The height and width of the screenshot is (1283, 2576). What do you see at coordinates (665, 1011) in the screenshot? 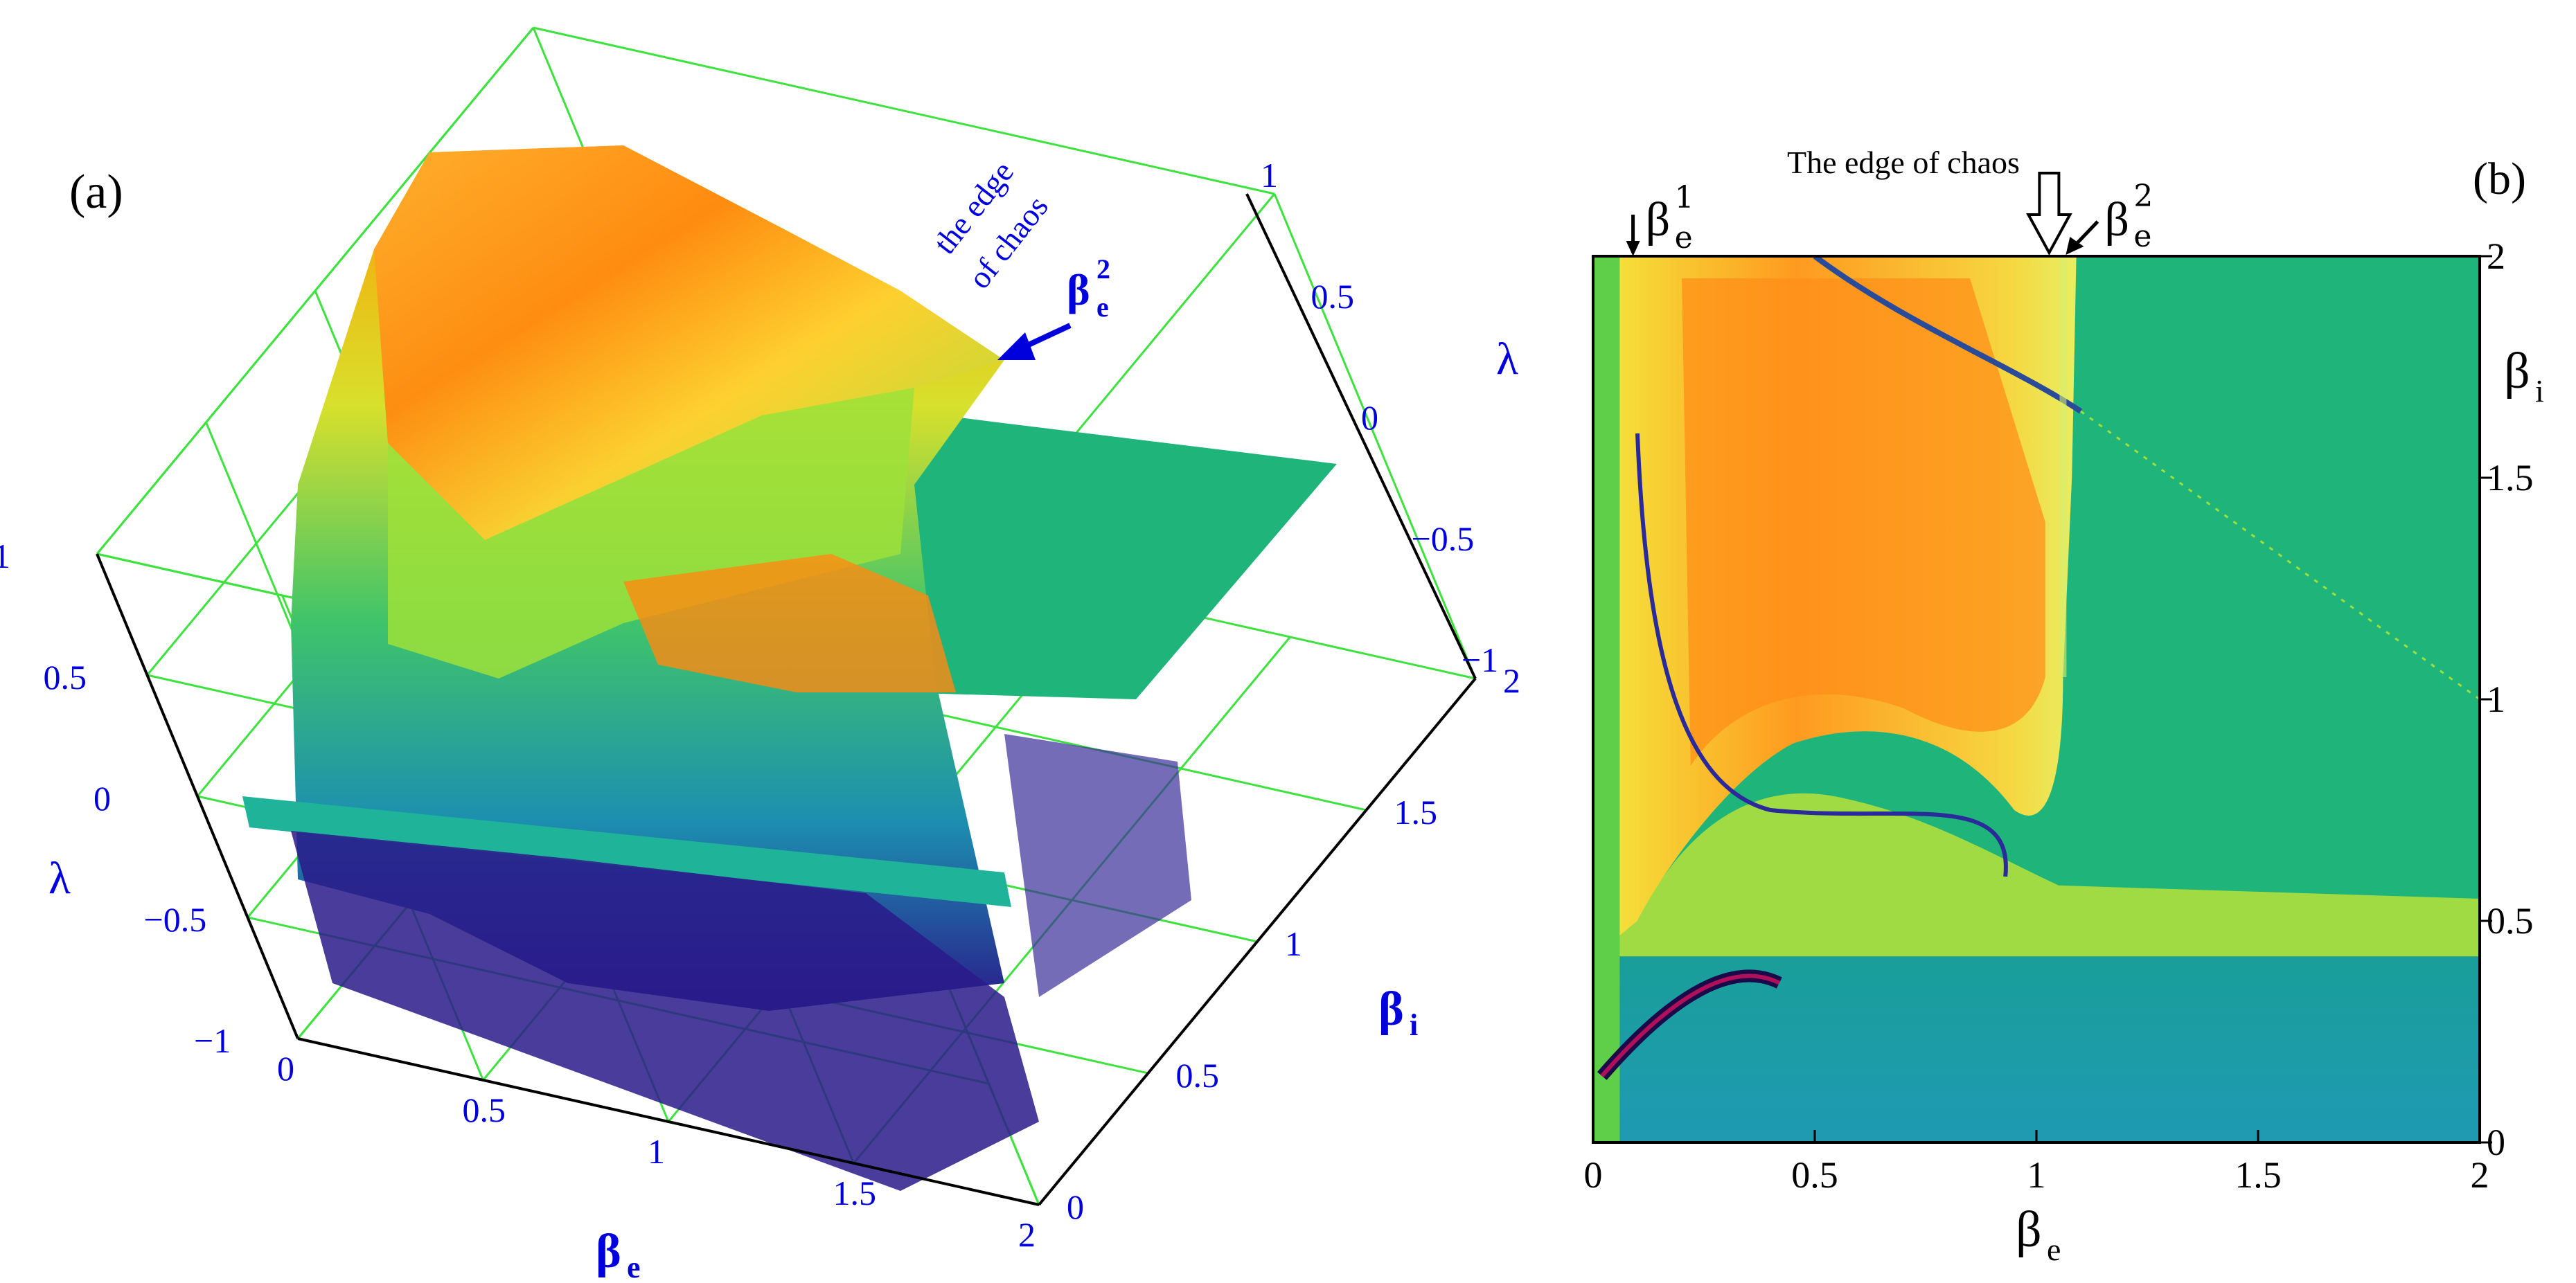
I see `surface-negative-region` at bounding box center [665, 1011].